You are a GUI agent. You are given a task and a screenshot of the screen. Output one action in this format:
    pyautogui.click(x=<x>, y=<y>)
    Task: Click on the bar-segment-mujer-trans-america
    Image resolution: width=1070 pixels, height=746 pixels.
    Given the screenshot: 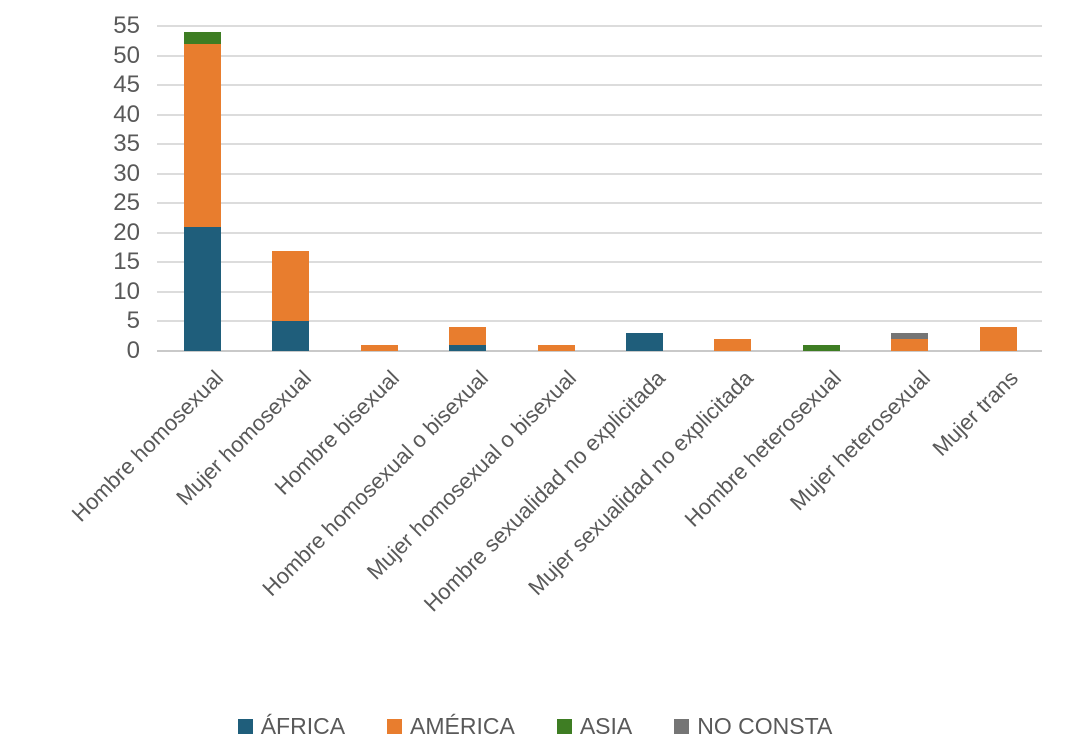 What is the action you would take?
    pyautogui.click(x=998, y=339)
    